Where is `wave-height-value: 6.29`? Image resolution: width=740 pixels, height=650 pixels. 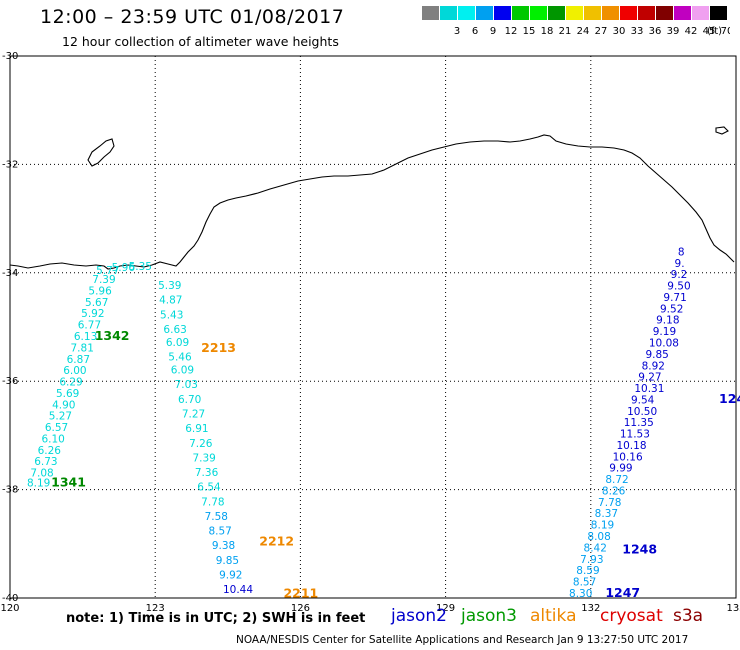
wave-height-value: 6.29 is located at coordinates (70, 383).